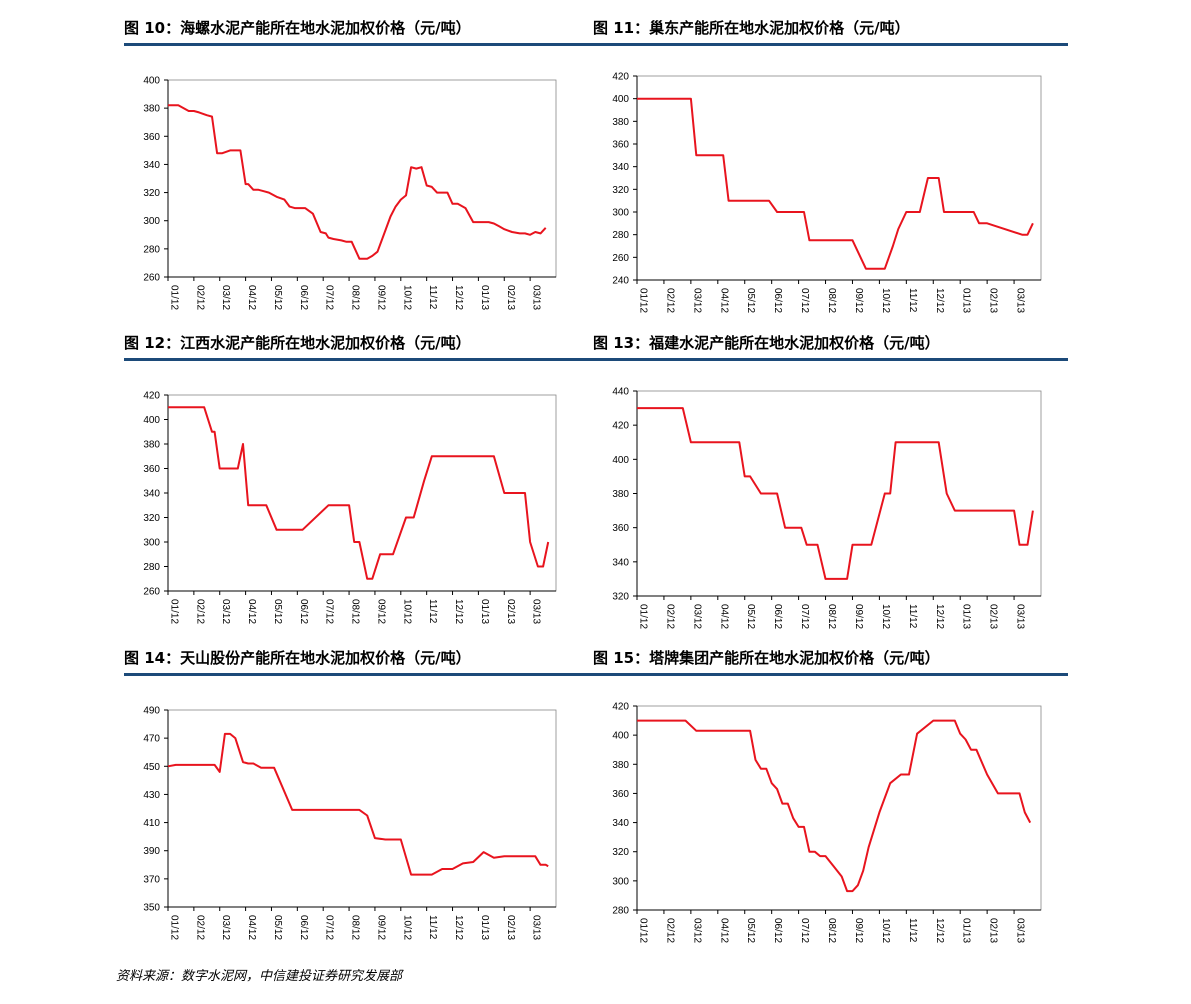  I want to click on chart-title: 图 15：塔牌集团产能所在地水泥加权价格（元/吨）, so click(766, 658).